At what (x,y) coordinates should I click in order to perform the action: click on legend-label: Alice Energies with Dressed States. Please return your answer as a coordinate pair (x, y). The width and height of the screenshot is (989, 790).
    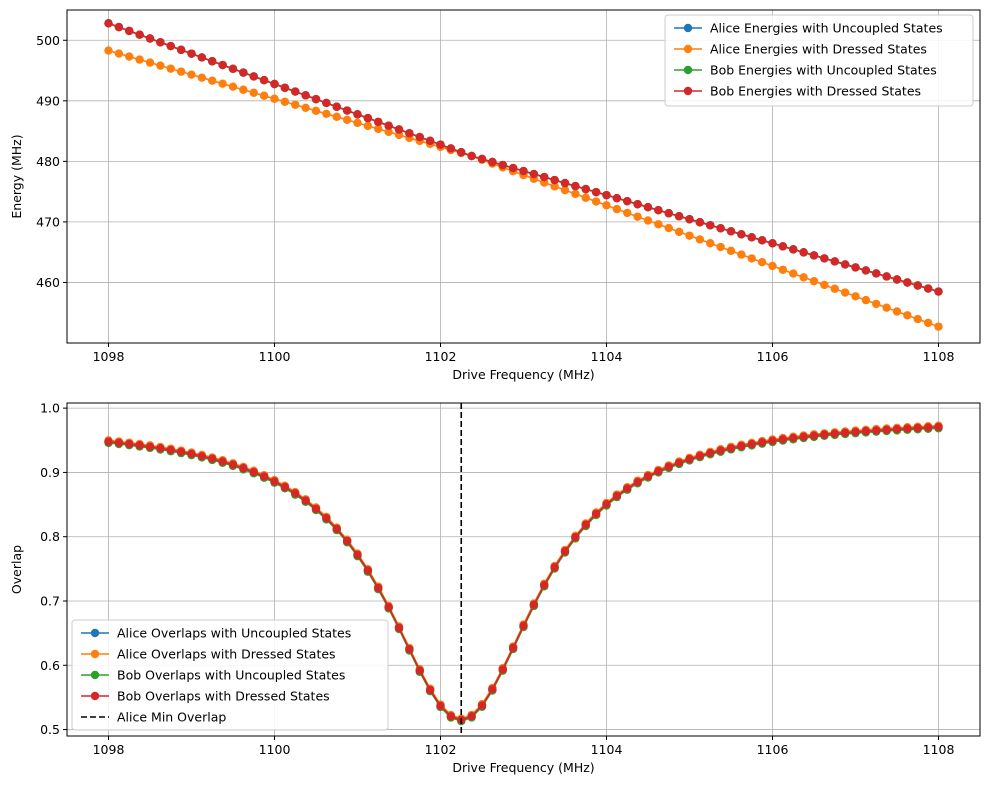
    Looking at the image, I should click on (818, 49).